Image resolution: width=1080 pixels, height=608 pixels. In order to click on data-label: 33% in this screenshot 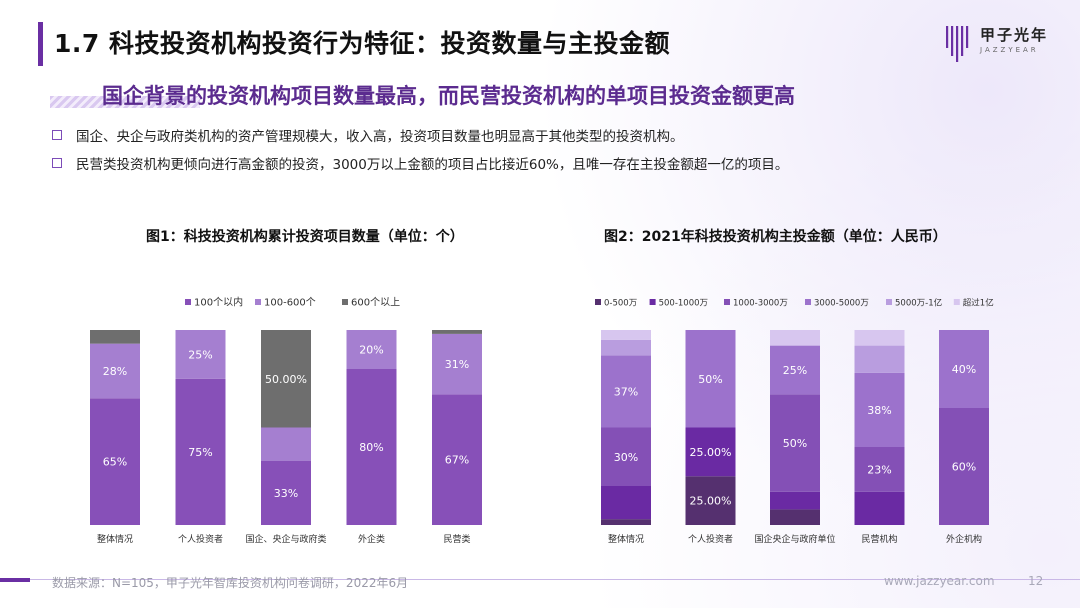, I will do `click(286, 493)`.